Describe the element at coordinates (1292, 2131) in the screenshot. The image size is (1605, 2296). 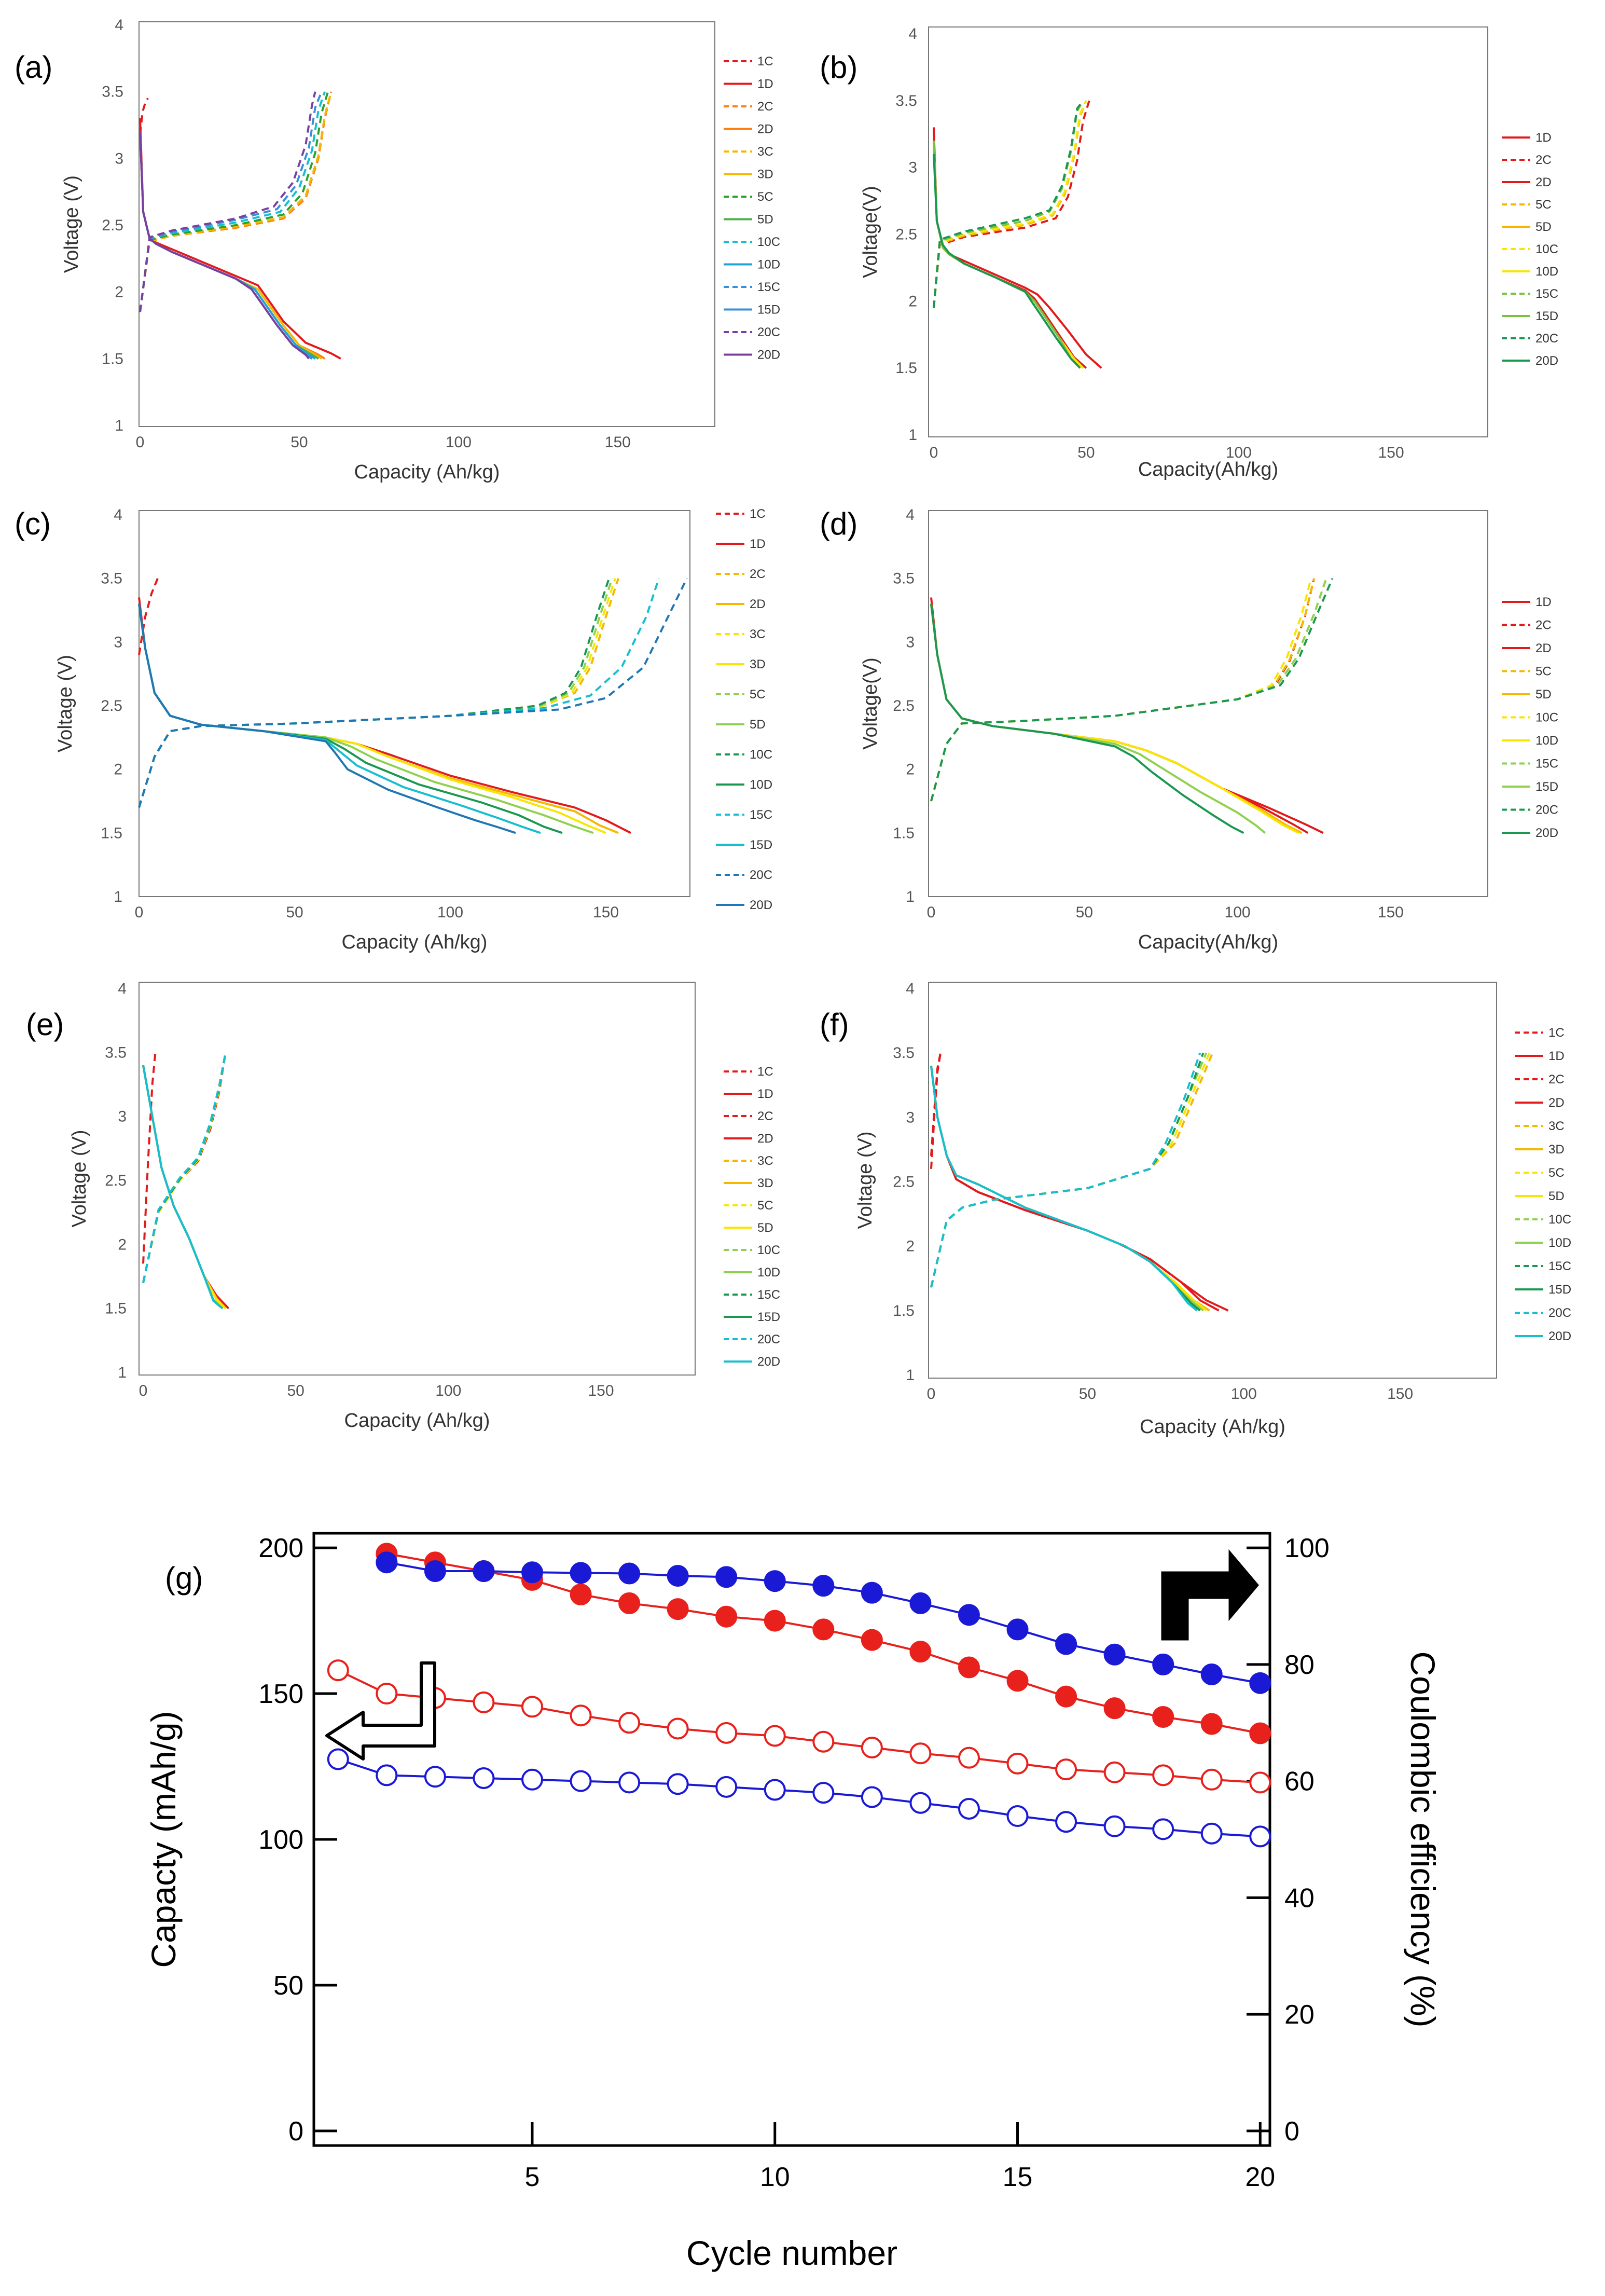
I see `y2-tick-label: 0` at that location.